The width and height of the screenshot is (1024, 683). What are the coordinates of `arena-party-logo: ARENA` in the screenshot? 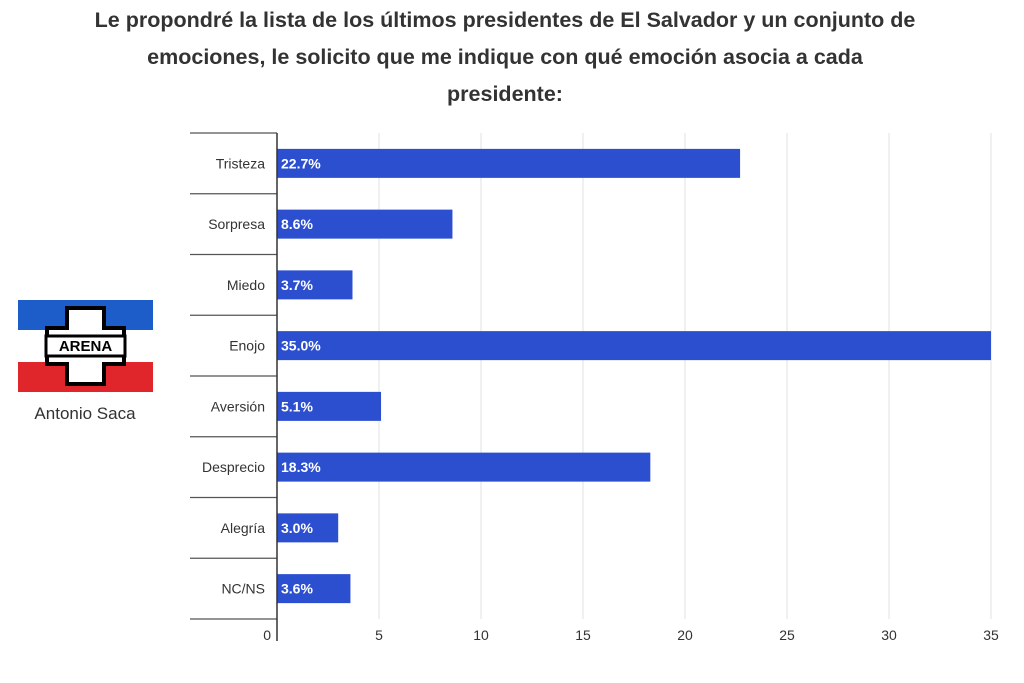 It's located at (85, 346).